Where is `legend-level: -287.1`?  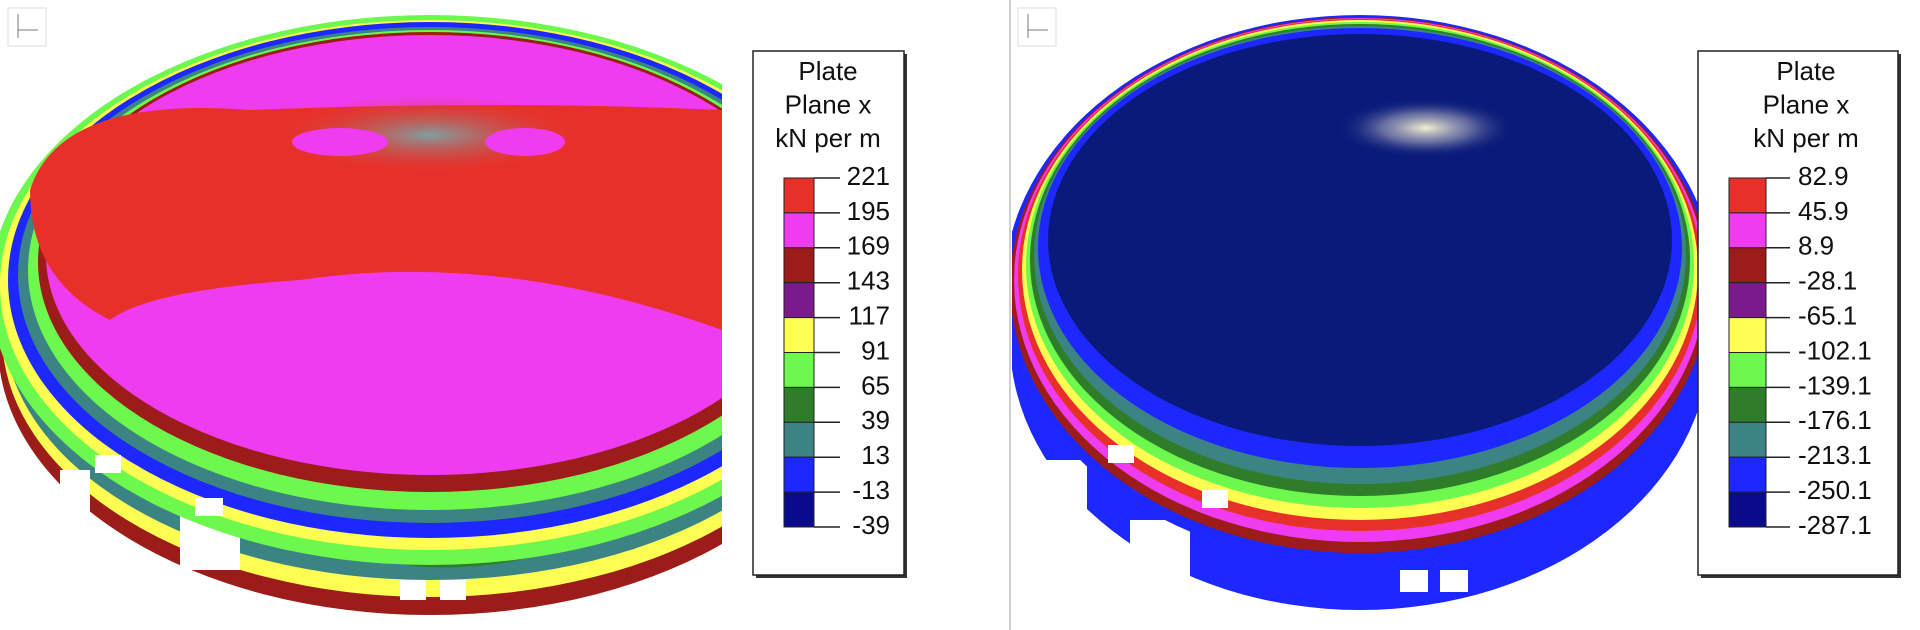
legend-level: -287.1 is located at coordinates (1835, 525).